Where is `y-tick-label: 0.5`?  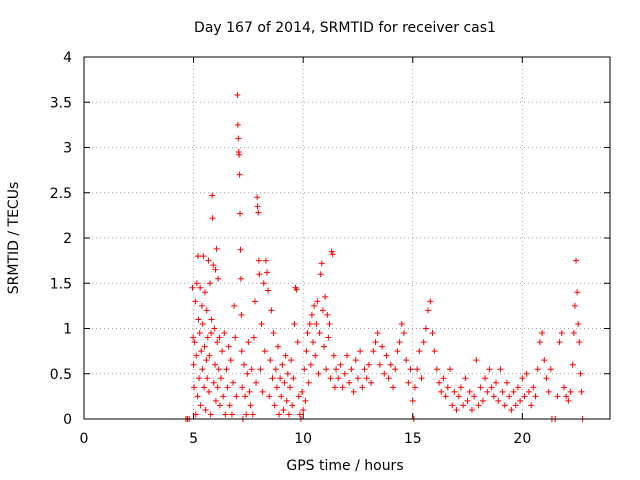
y-tick-label: 0.5 is located at coordinates (61, 375).